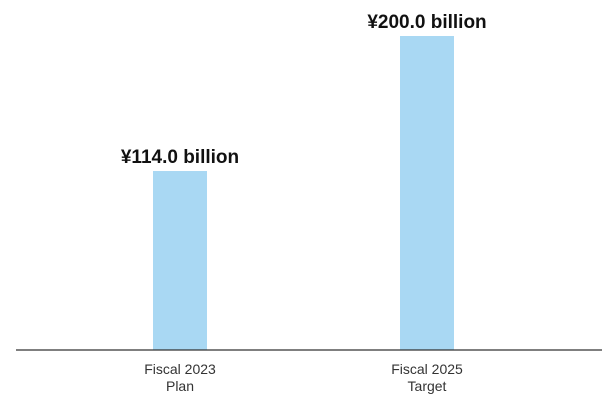 The width and height of the screenshot is (602, 398). What do you see at coordinates (180, 157) in the screenshot?
I see `data-label-1: ¥114.0 billion` at bounding box center [180, 157].